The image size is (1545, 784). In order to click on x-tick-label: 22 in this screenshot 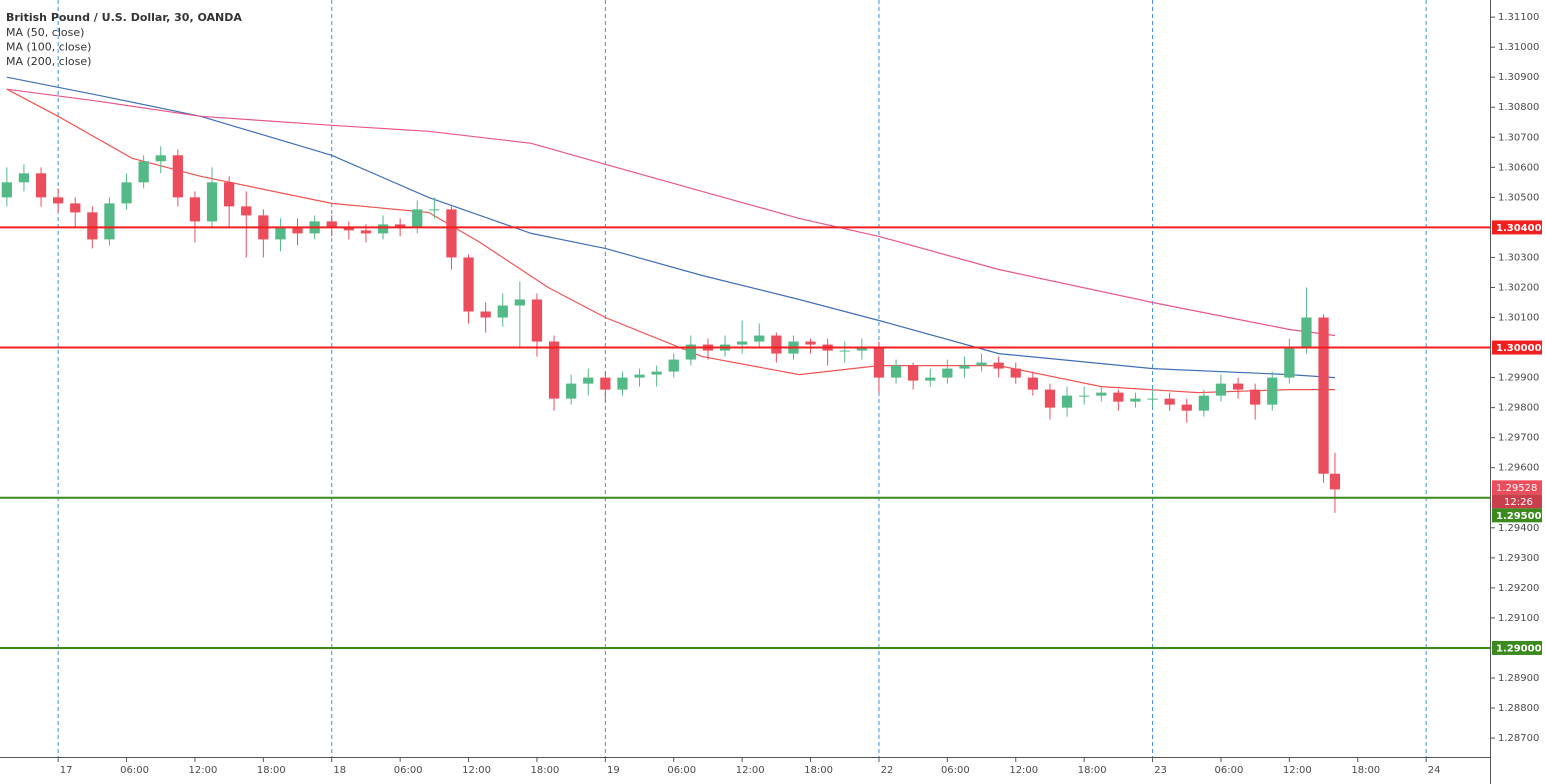, I will do `click(887, 770)`.